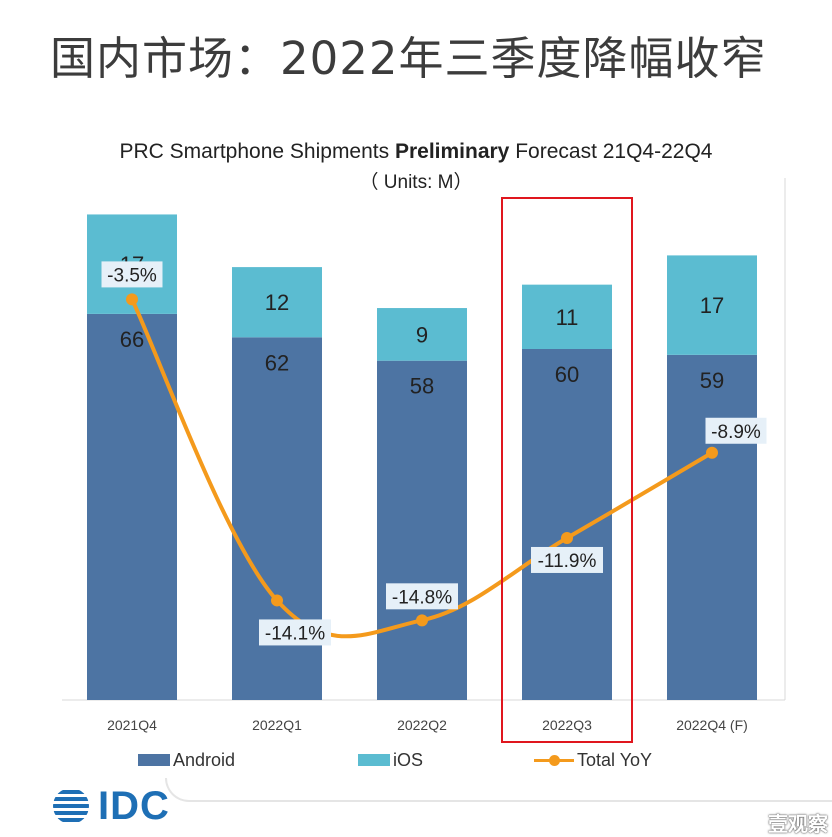 Image resolution: width=832 pixels, height=837 pixels. Describe the element at coordinates (422, 530) in the screenshot. I see `bar-android-2022Q2` at that location.